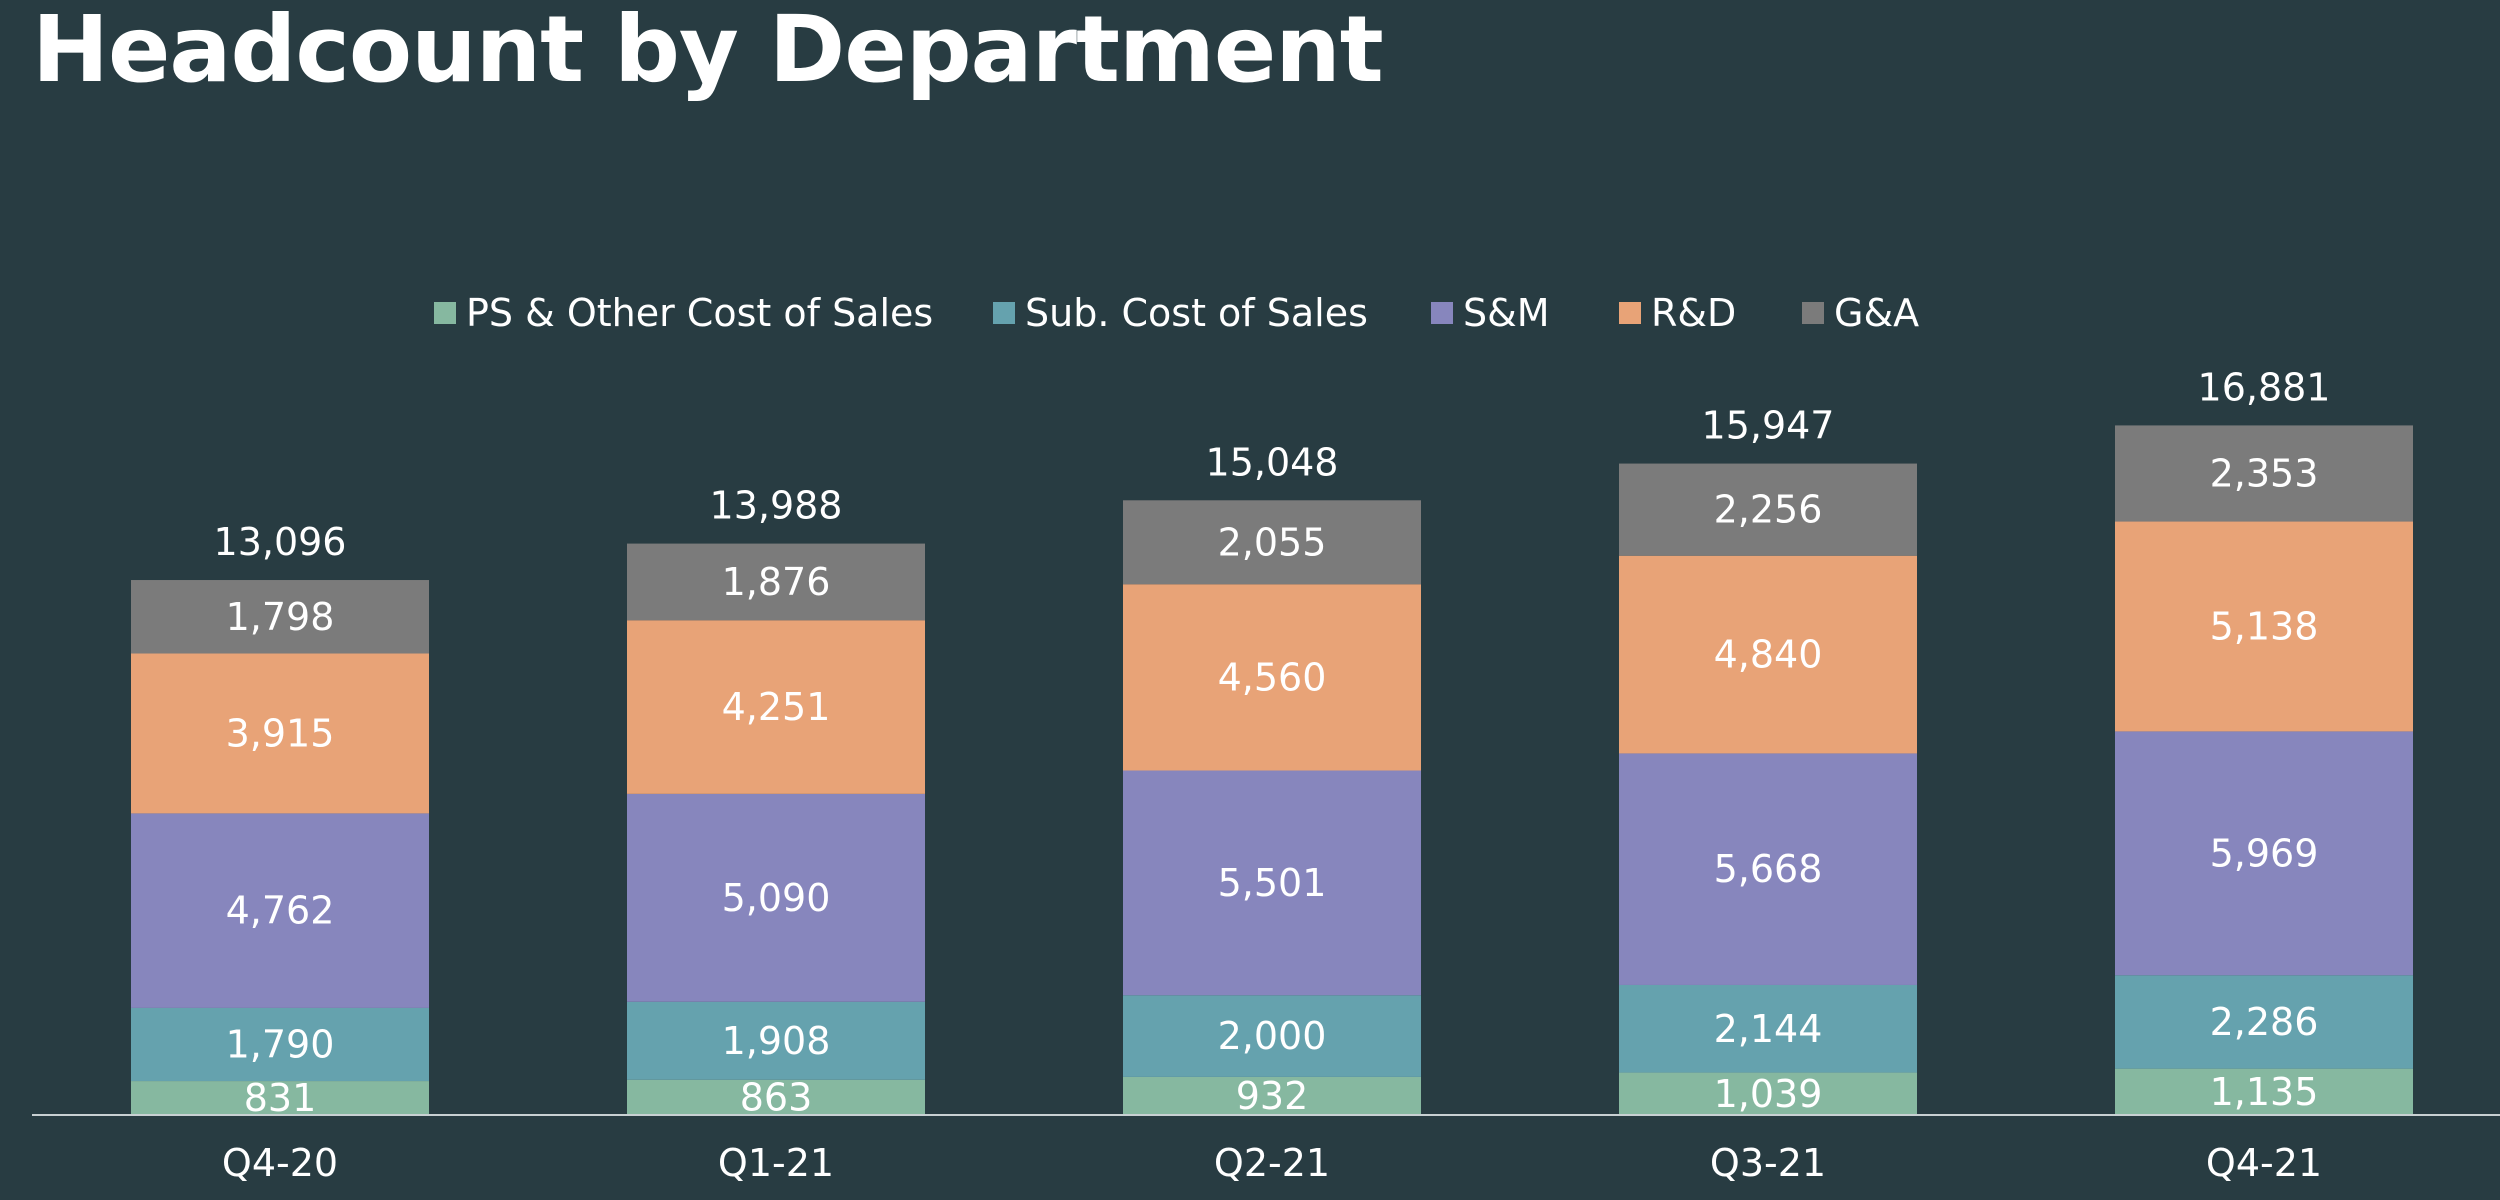 The width and height of the screenshot is (2500, 1200). Describe the element at coordinates (1693, 313) in the screenshot. I see `legend-label: R&D` at that location.